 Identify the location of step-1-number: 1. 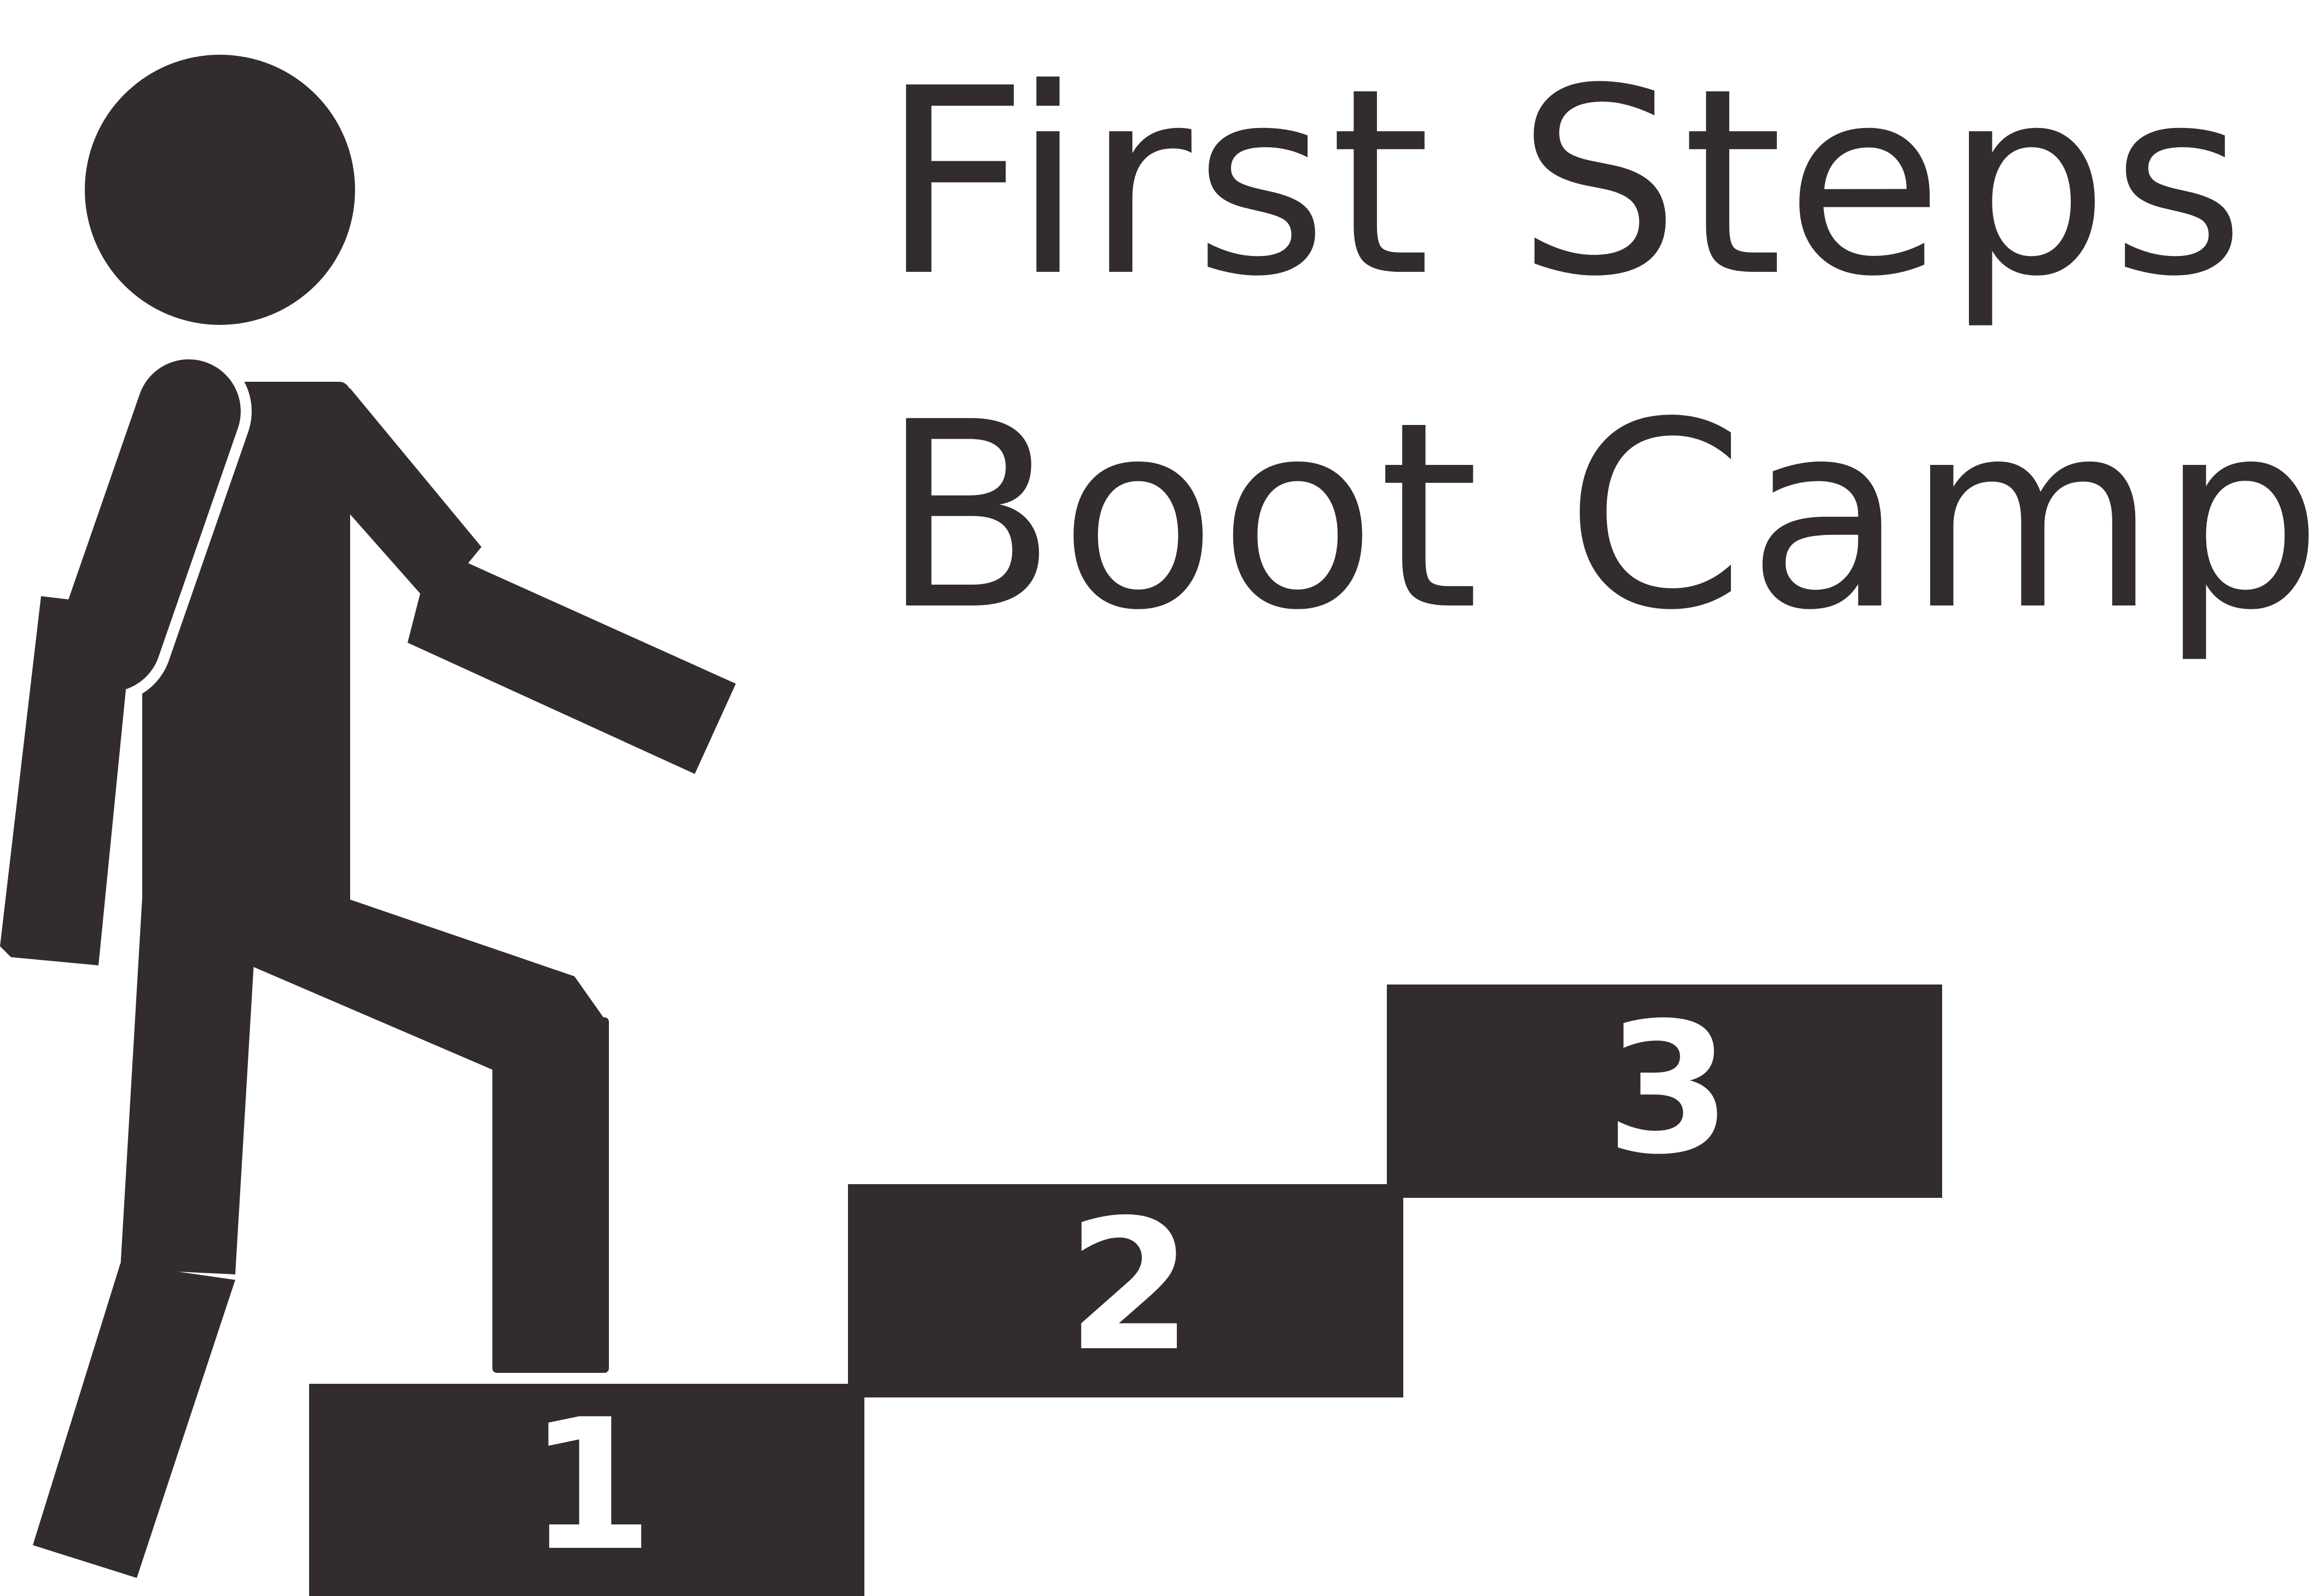
(591, 1486).